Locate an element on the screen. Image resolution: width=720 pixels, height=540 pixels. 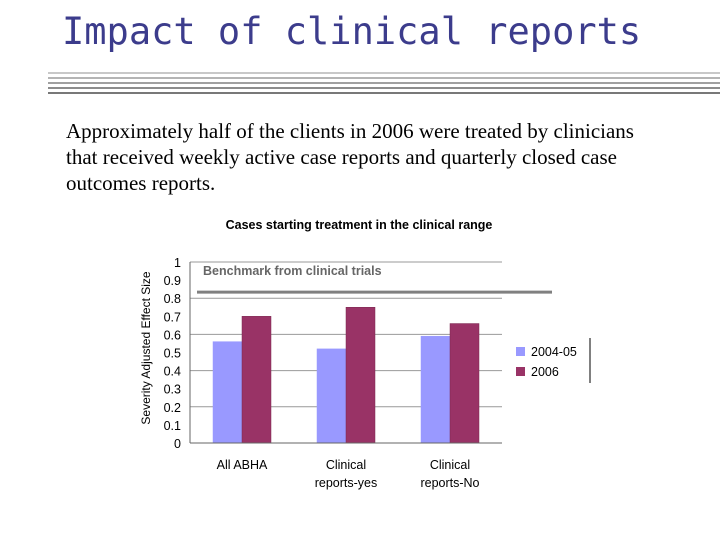
y-tick-label: 0.7 is located at coordinates (172, 317).